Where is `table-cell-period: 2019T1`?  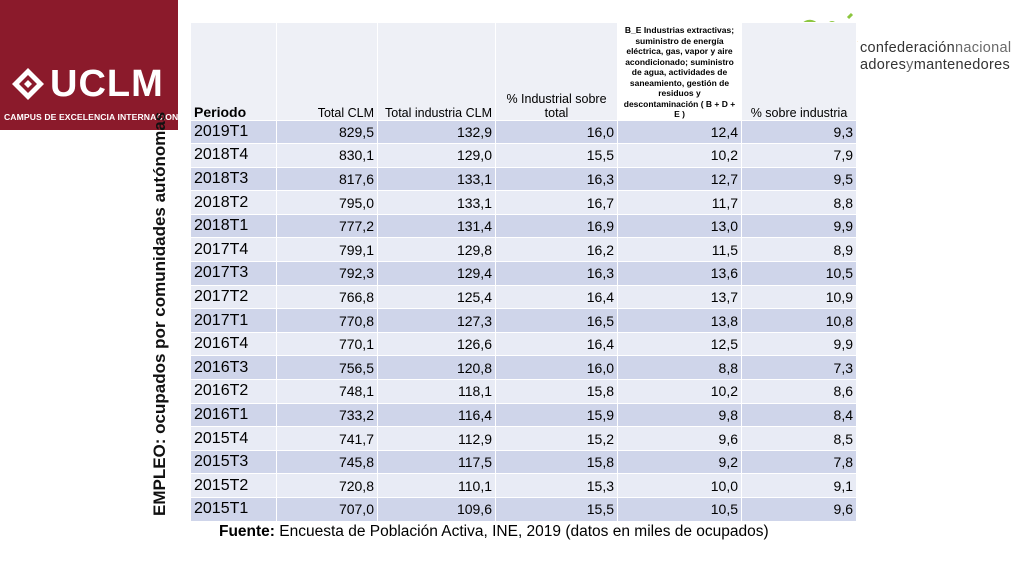 table-cell-period: 2019T1 is located at coordinates (233, 132).